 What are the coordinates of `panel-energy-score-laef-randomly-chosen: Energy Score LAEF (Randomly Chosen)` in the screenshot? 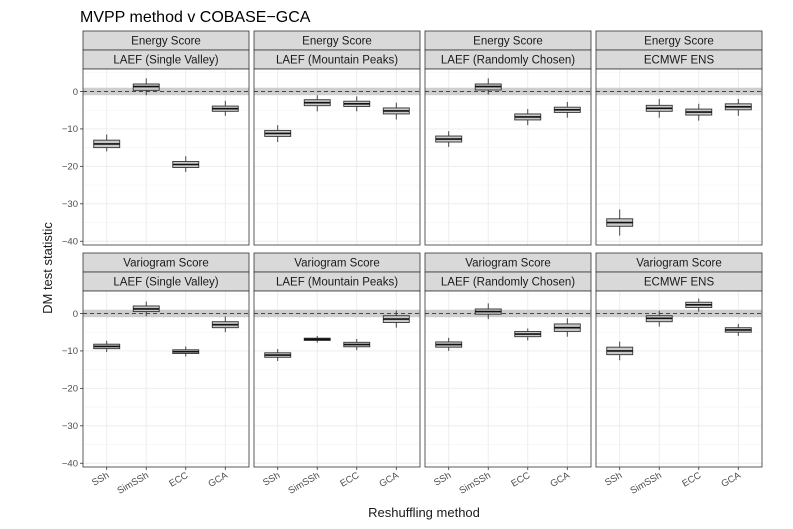 It's located at (508, 138).